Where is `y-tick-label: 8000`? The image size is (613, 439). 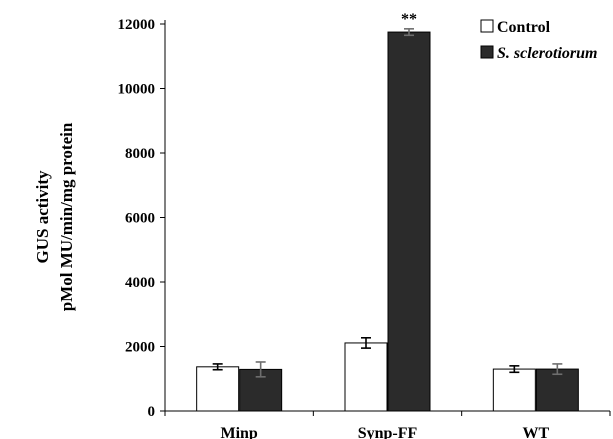
y-tick-label: 8000 is located at coordinates (140, 154).